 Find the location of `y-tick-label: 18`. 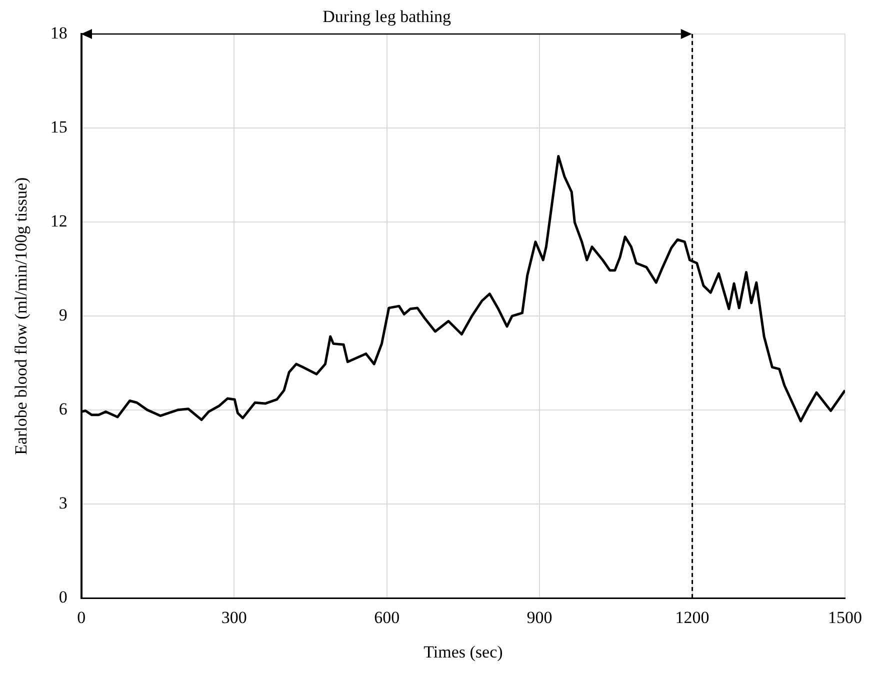

y-tick-label: 18 is located at coordinates (59, 32).